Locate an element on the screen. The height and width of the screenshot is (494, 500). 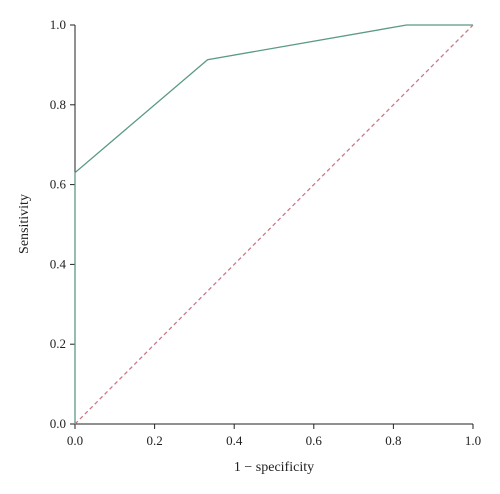
x-ticks: 0.0 0.2 0.4 0.6 0.8 1.0 is located at coordinates (274, 436).